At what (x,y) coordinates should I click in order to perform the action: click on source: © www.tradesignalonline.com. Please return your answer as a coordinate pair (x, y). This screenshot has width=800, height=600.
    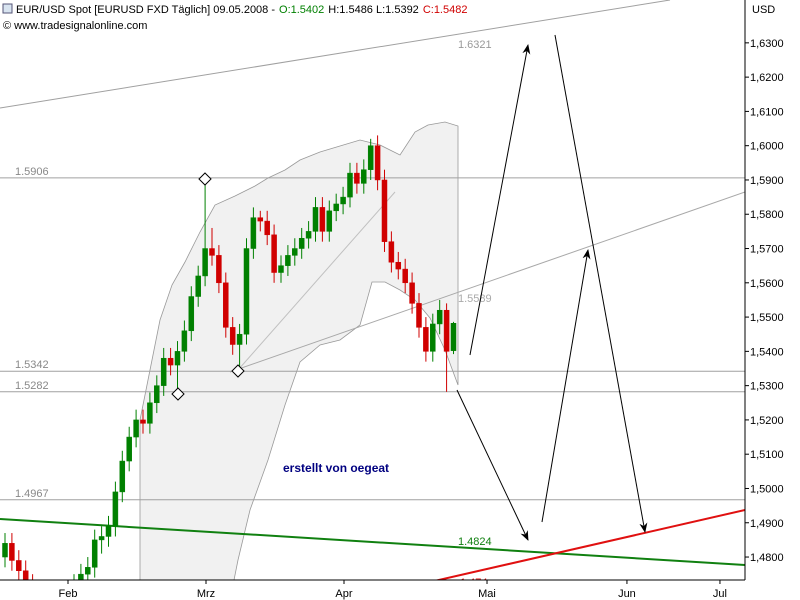
    Looking at the image, I should click on (75, 26).